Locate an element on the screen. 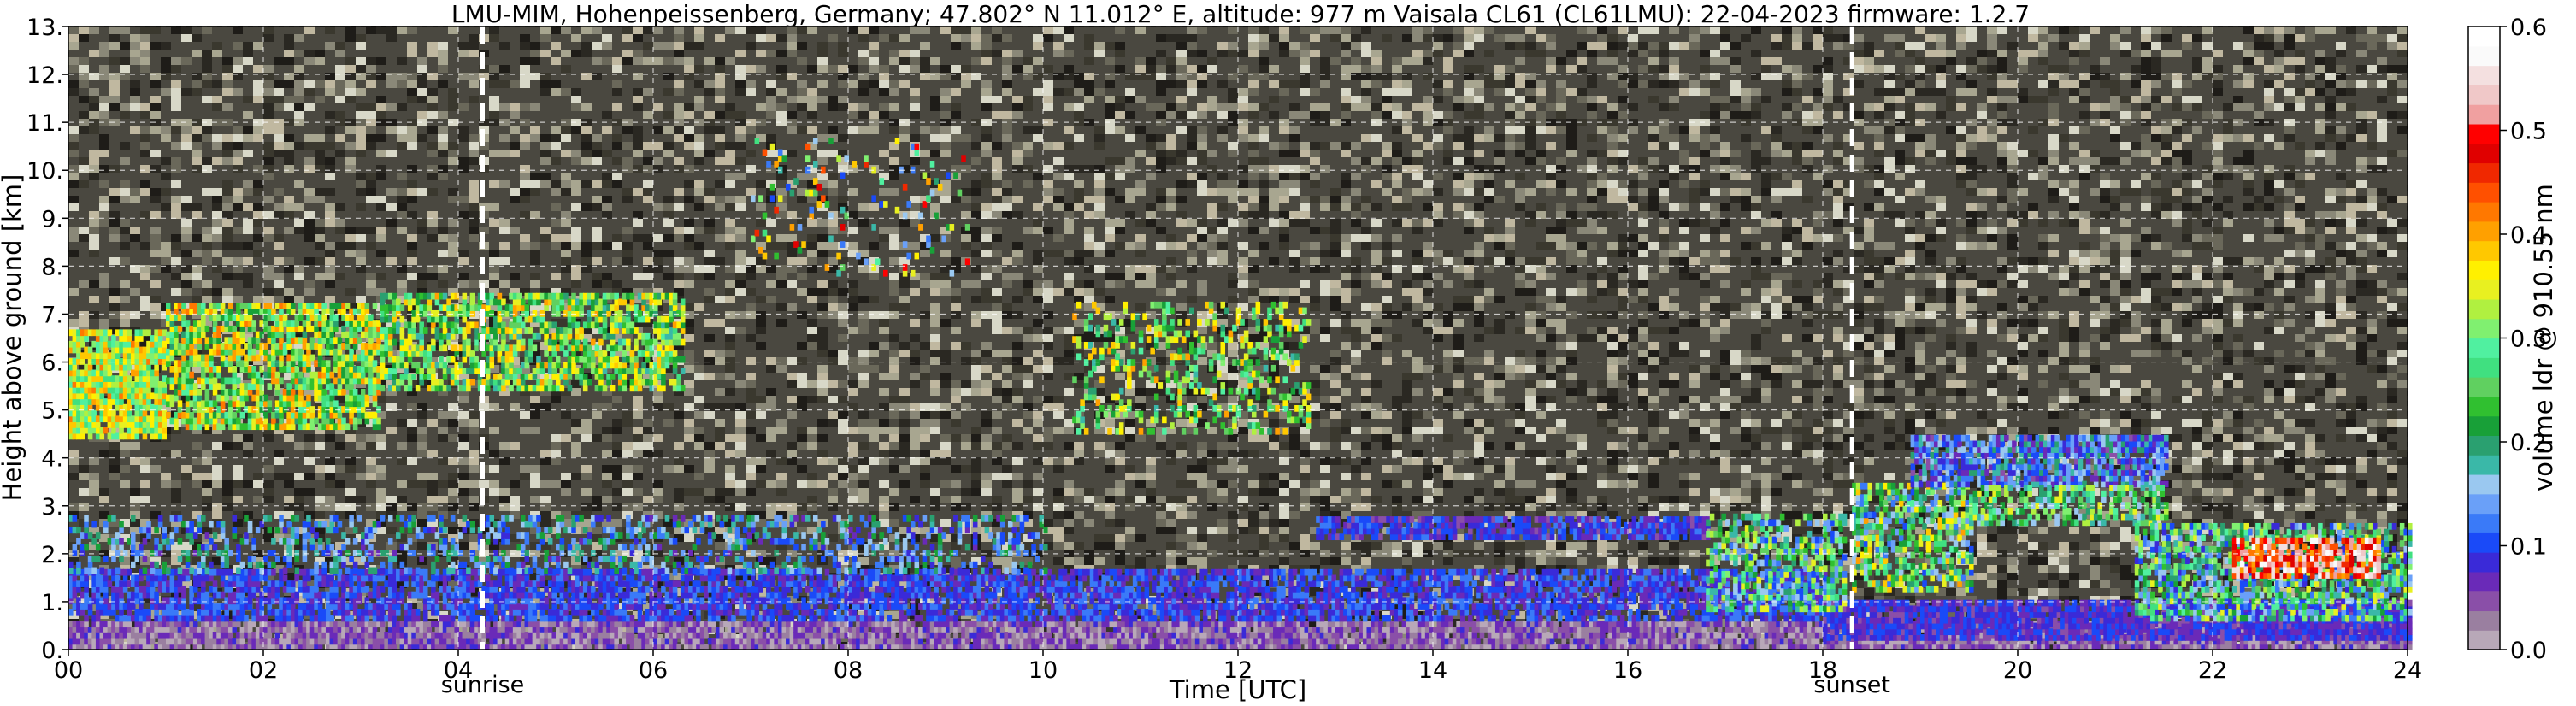  x-tick-label: 04 is located at coordinates (458, 670).